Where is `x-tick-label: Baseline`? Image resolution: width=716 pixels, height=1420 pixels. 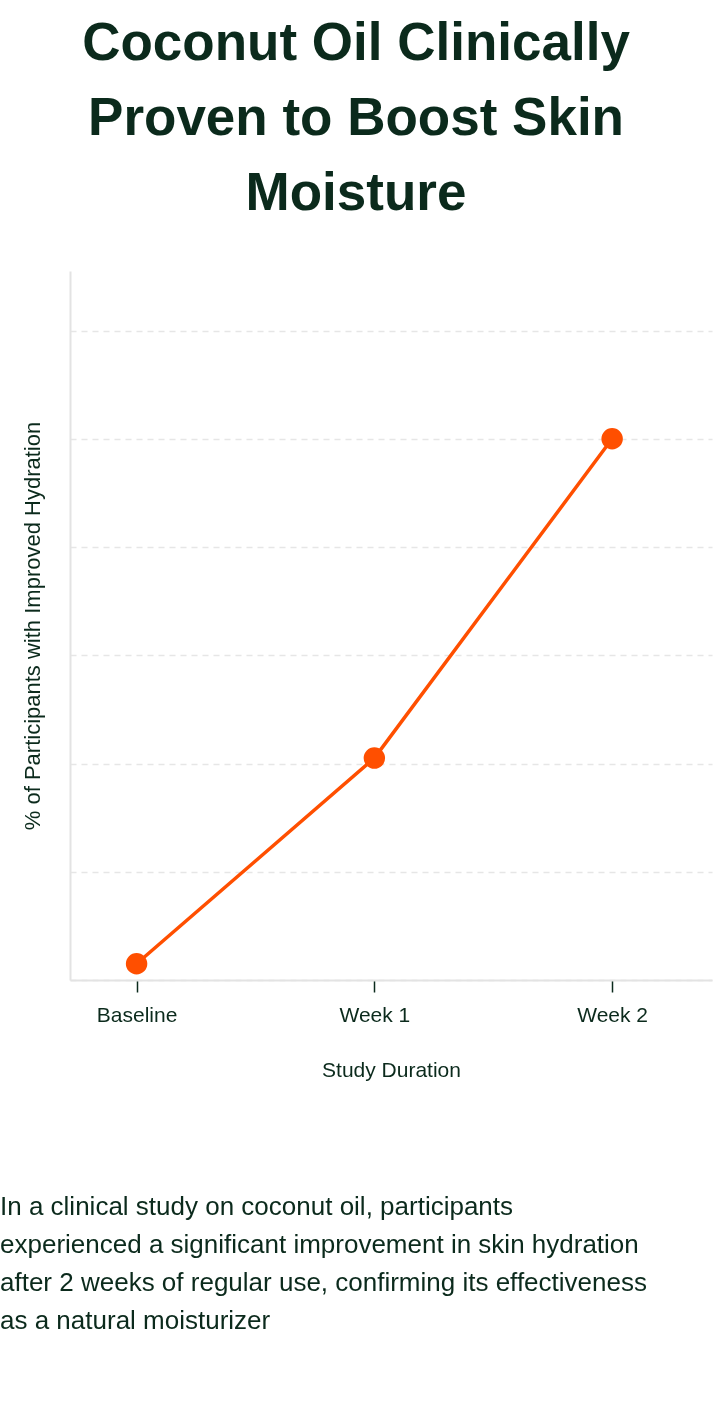
x-tick-label: Baseline is located at coordinates (137, 1014).